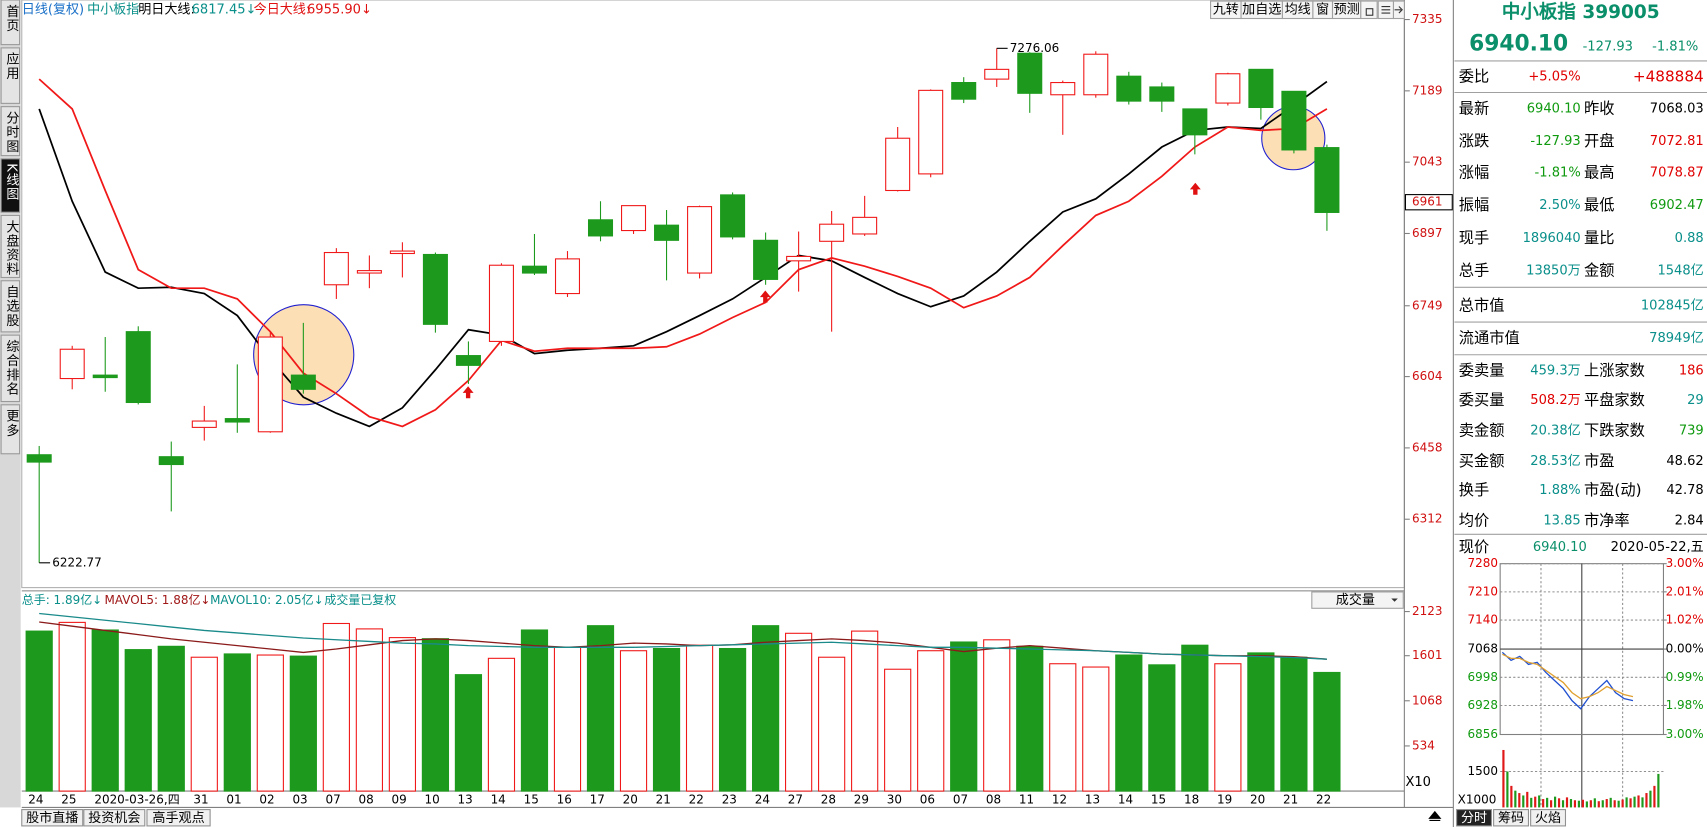 This screenshot has height=827, width=1707. I want to click on bottom-tab-label: 投资机会, so click(114, 818).